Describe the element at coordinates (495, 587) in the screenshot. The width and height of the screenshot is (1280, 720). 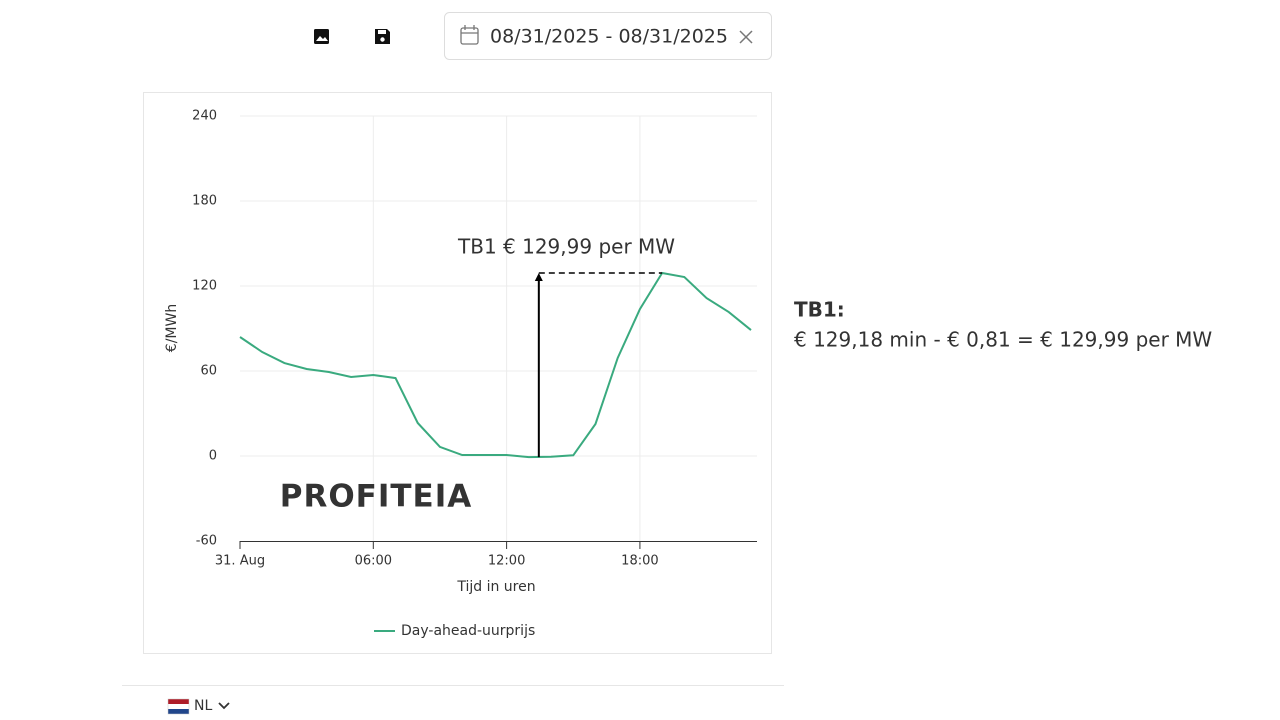
I see `x-axis-title: Tijd in uren` at that location.